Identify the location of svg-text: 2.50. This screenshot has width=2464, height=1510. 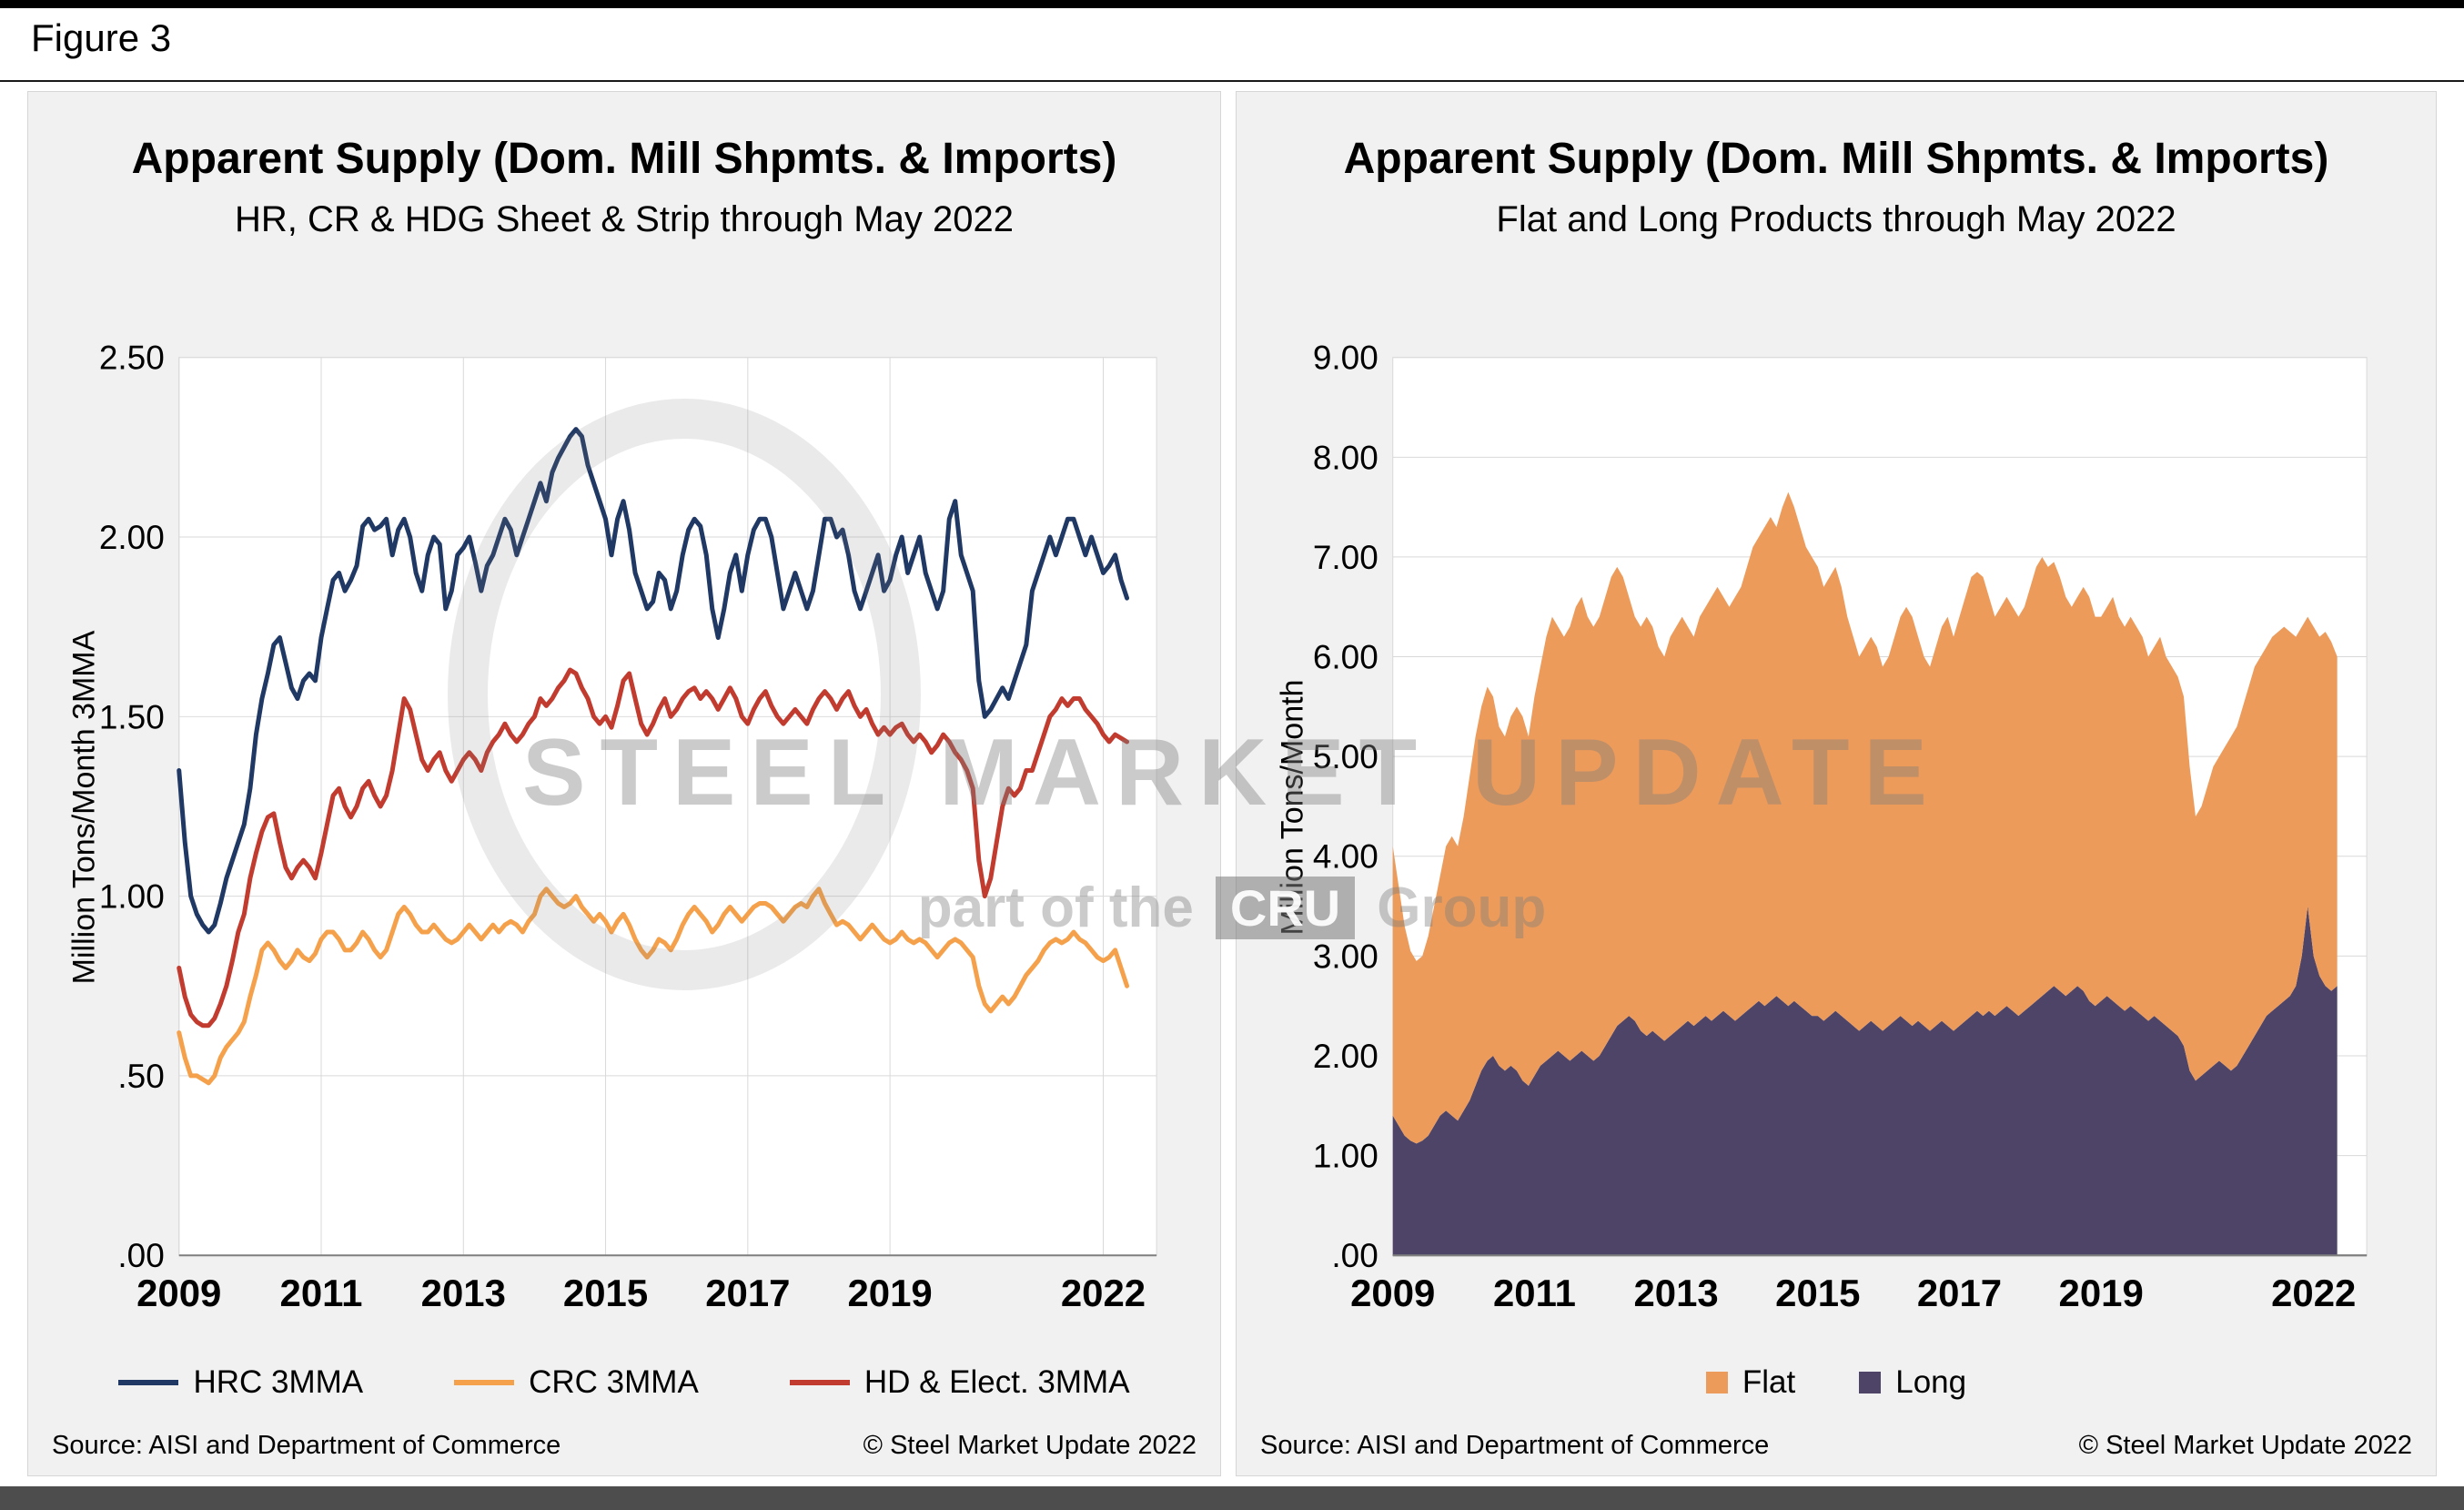
(132, 358).